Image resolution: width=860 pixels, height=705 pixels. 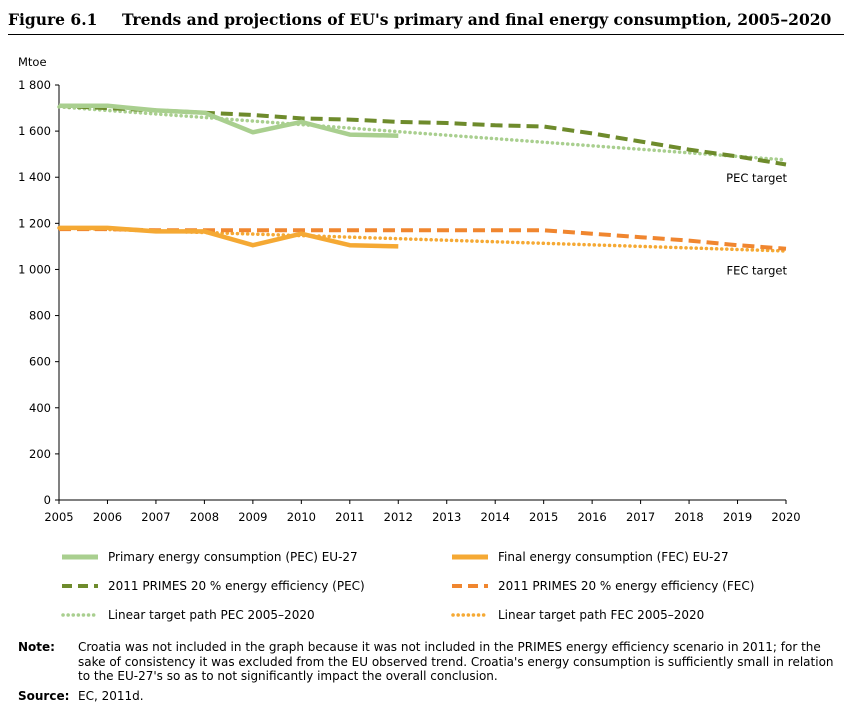 I want to click on legend-label-target-pec: Linear target path PEC 2005–2020, so click(x=211, y=615).